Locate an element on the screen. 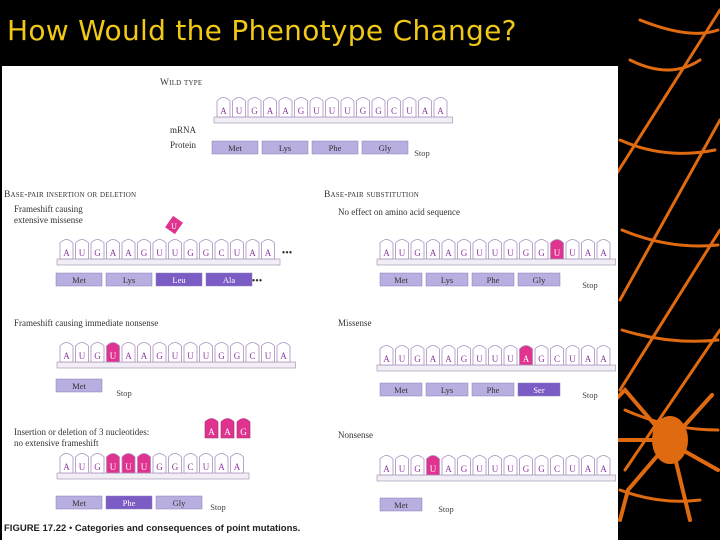 This screenshot has width=720, height=540. in-frame-protein-amino-label: Phe is located at coordinates (129, 503).